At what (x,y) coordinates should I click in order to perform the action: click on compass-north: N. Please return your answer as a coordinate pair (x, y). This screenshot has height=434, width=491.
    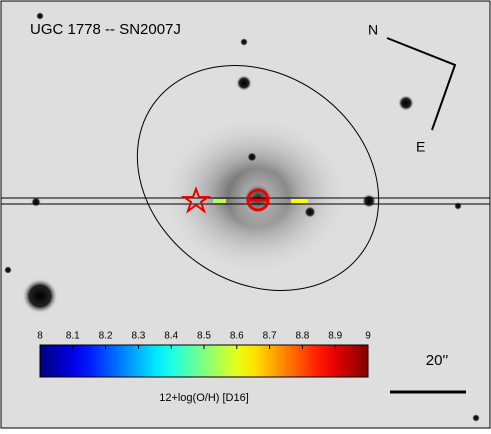
    Looking at the image, I should click on (373, 30).